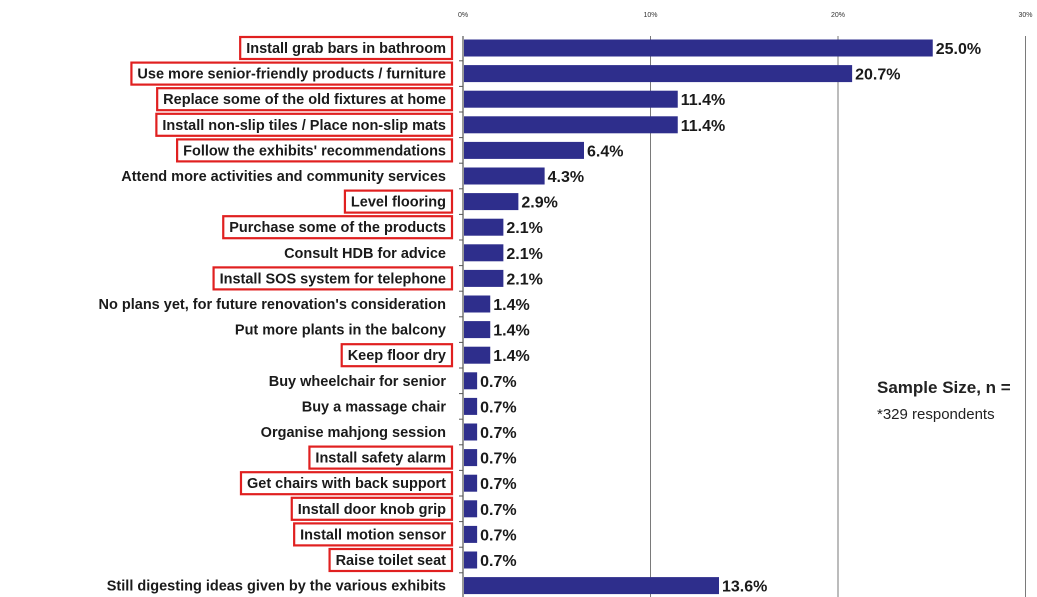 The image size is (1037, 597). I want to click on category-label: Get chairs with back support, so click(346, 484).